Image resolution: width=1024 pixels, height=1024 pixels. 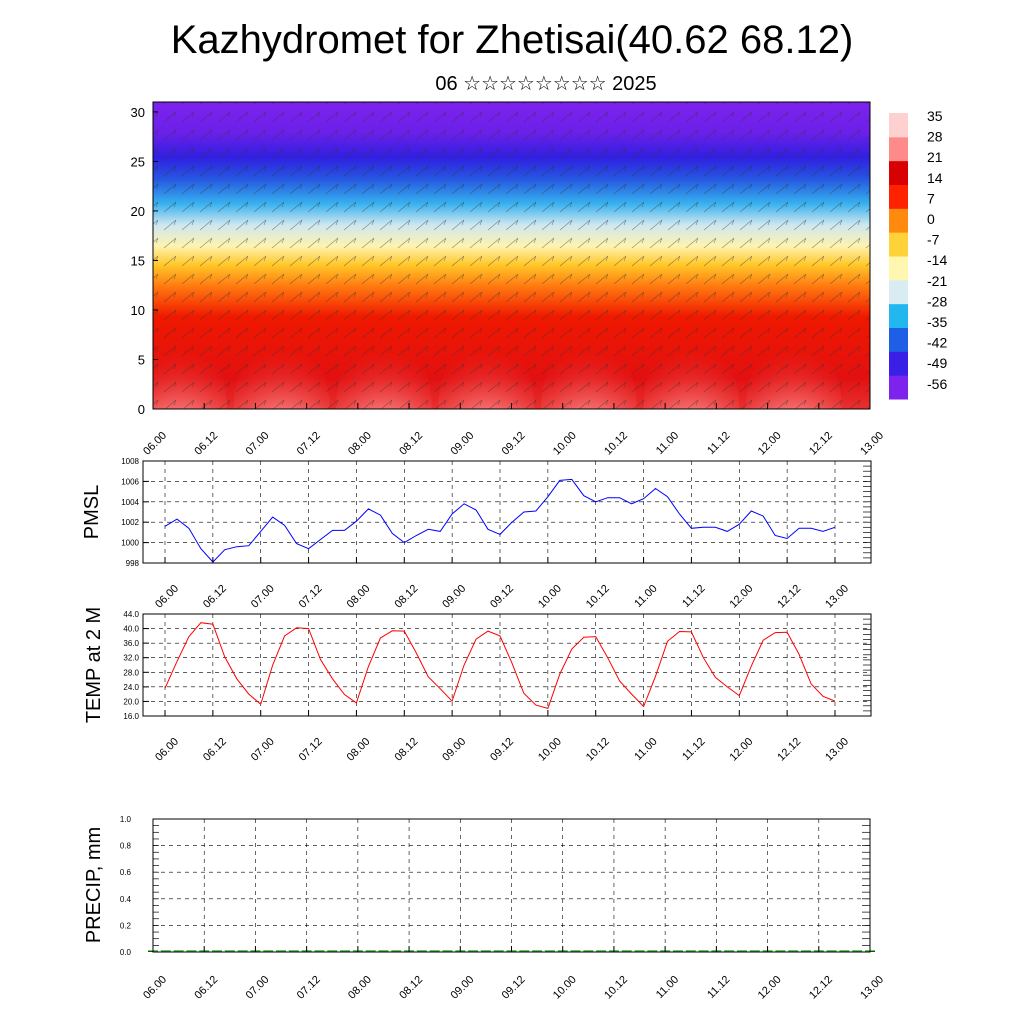 What do you see at coordinates (138, 112) in the screenshot?
I see `y-tick-label: 30` at bounding box center [138, 112].